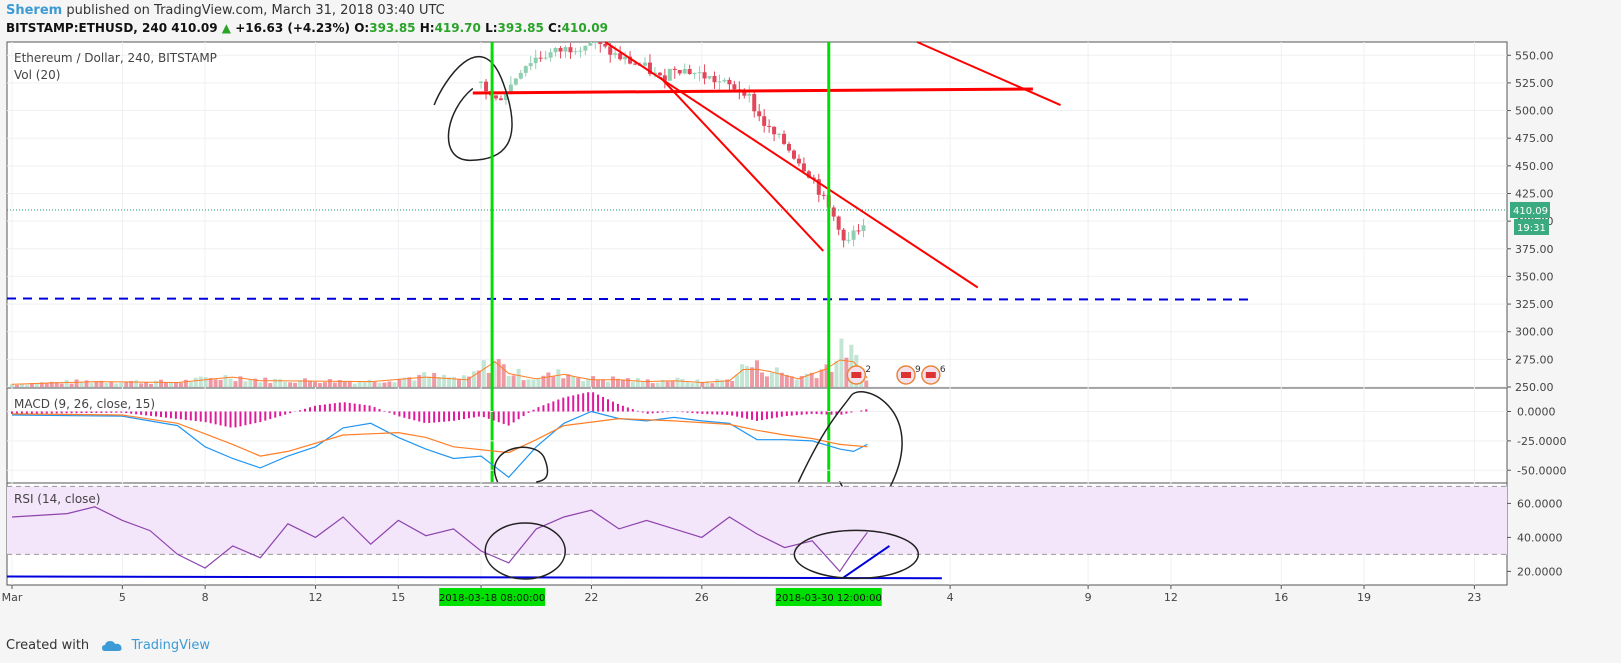 This screenshot has width=1621, height=663. Describe the element at coordinates (1531, 226) in the screenshot. I see `countdown-badge` at that location.